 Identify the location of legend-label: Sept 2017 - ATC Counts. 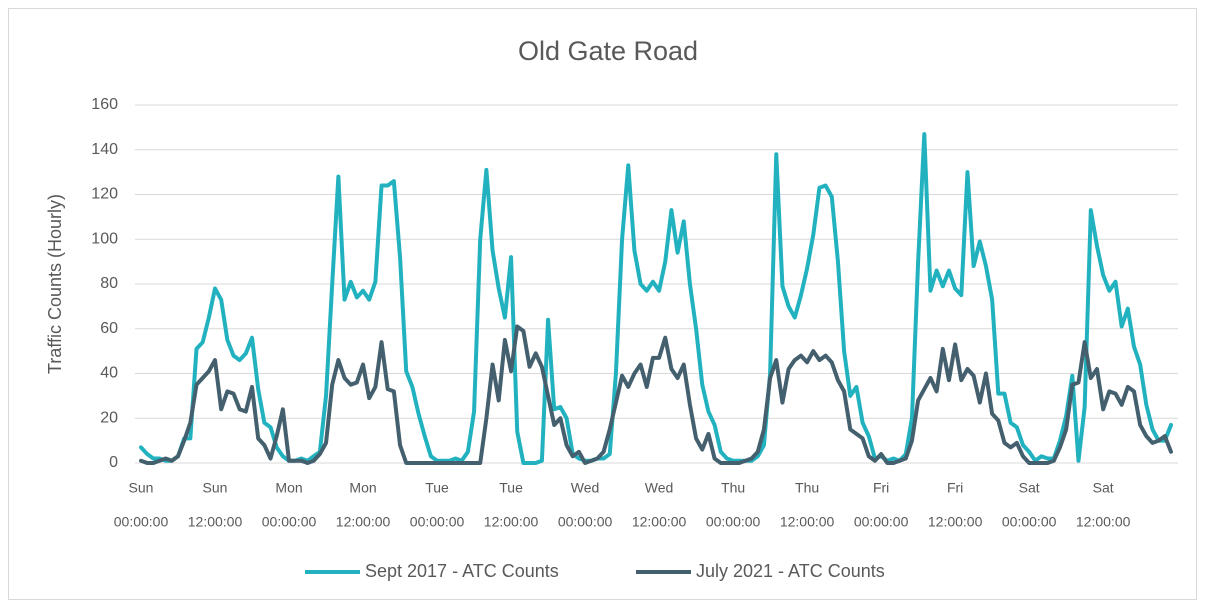
(462, 571).